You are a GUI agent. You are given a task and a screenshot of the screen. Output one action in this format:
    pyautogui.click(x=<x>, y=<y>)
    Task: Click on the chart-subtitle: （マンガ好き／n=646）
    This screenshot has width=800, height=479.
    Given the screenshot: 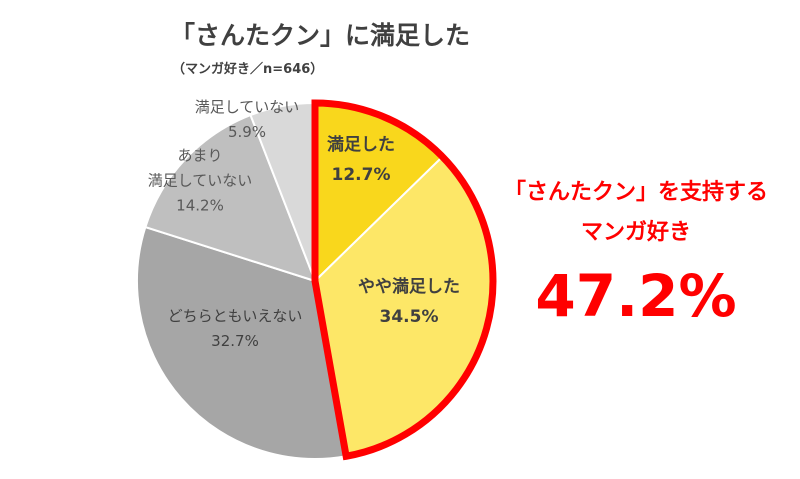 What is the action you would take?
    pyautogui.click(x=248, y=69)
    